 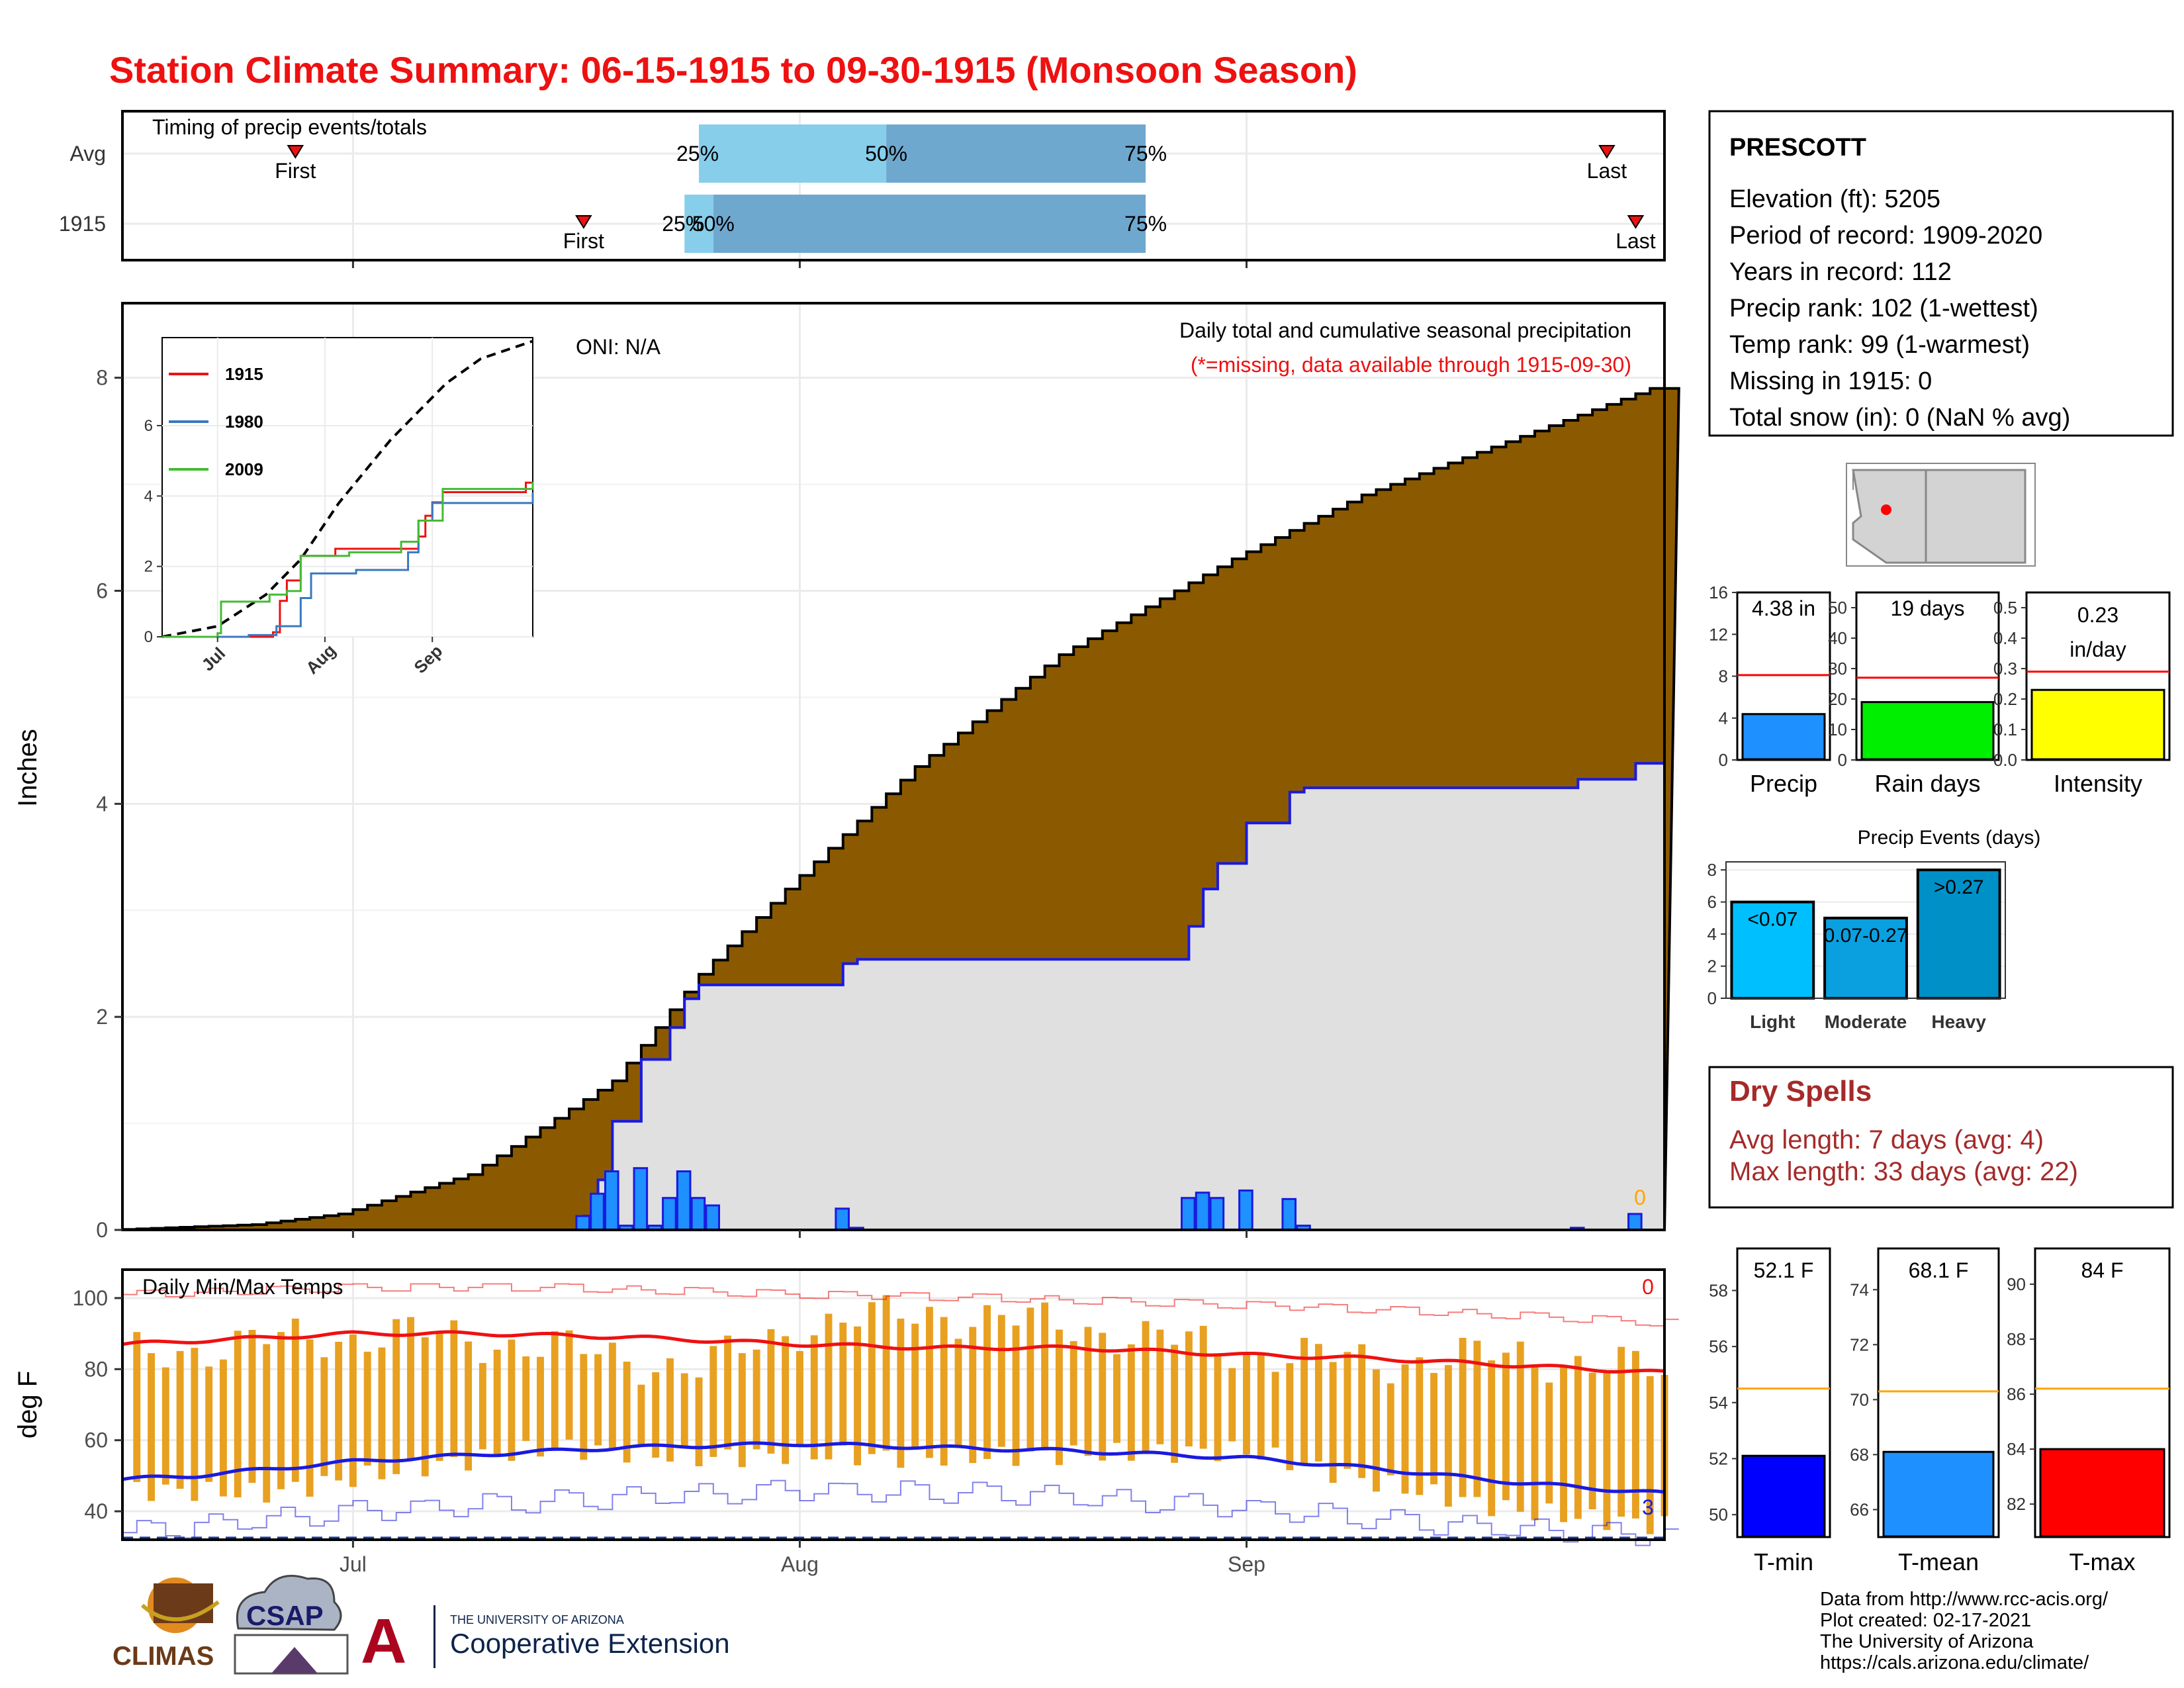 What do you see at coordinates (1712, 934) in the screenshot?
I see `events-y-tick-label: 4` at bounding box center [1712, 934].